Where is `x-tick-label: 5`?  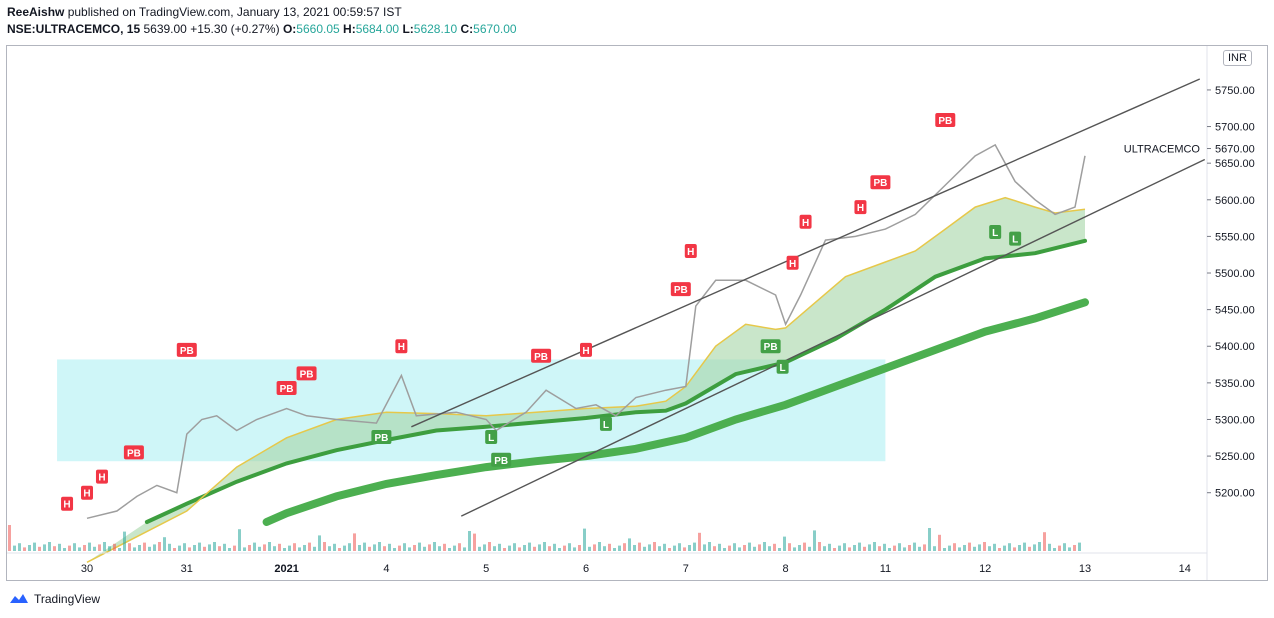 x-tick-label: 5 is located at coordinates (486, 569).